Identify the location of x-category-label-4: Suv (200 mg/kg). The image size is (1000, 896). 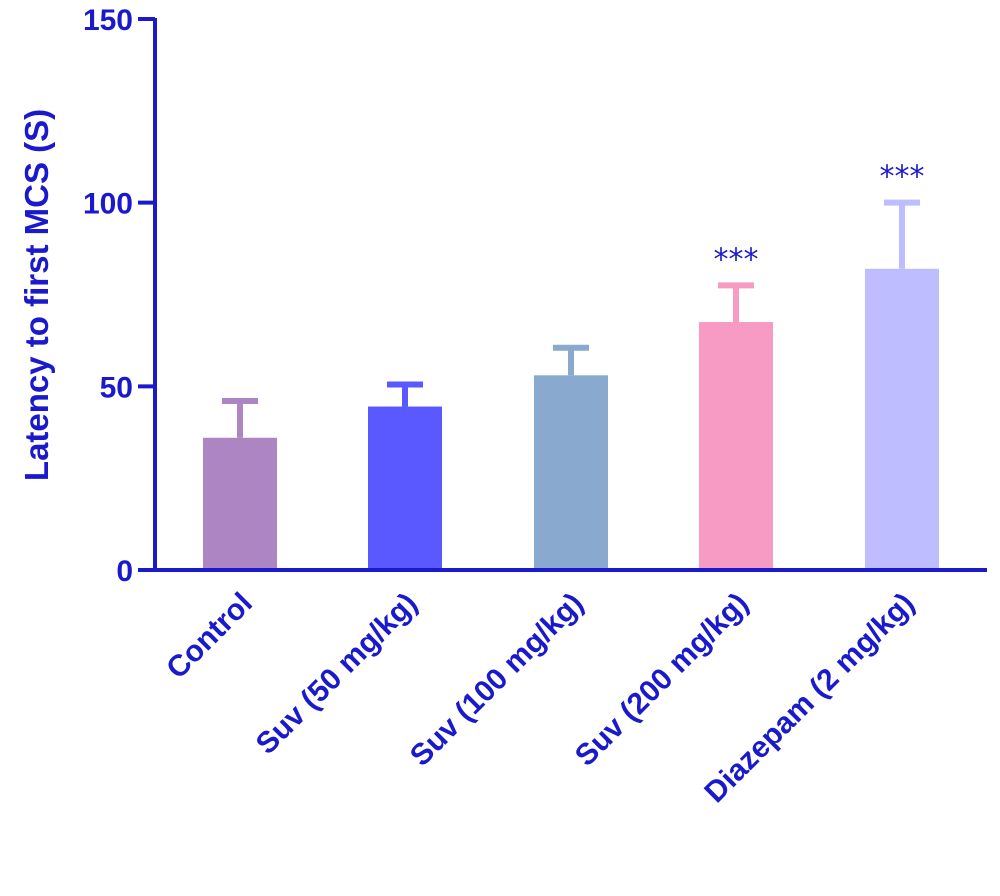
(662, 680).